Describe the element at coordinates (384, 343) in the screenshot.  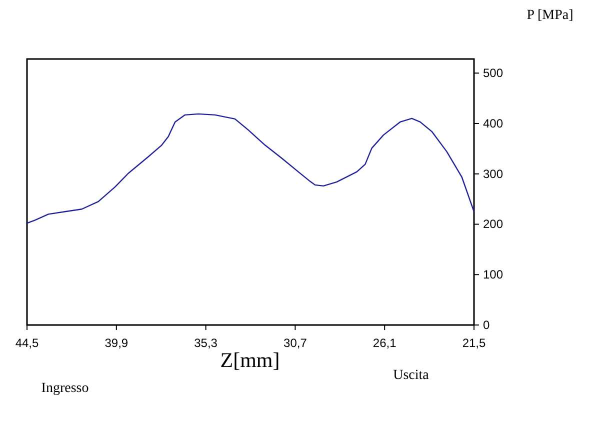
I see `x-tick-label: 26,1` at that location.